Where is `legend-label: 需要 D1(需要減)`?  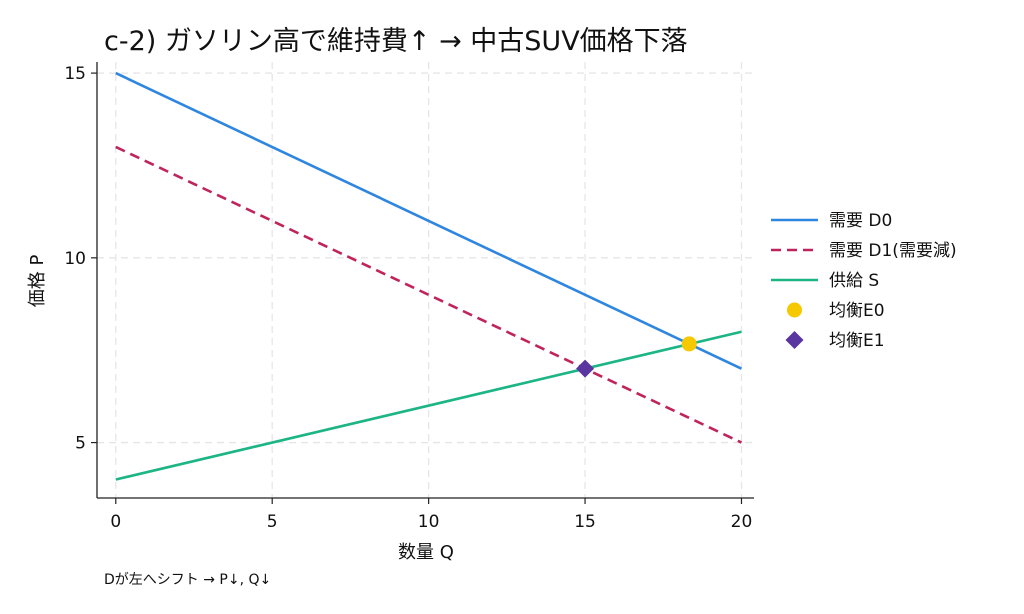 legend-label: 需要 D1(需要減) is located at coordinates (893, 251).